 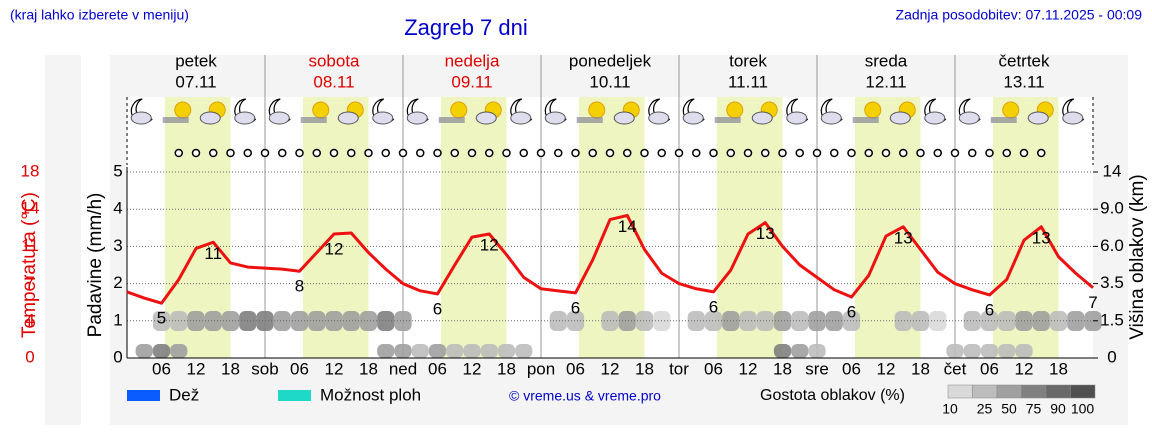 What do you see at coordinates (1083, 409) in the screenshot?
I see `cloud-scale-label: 100` at bounding box center [1083, 409].